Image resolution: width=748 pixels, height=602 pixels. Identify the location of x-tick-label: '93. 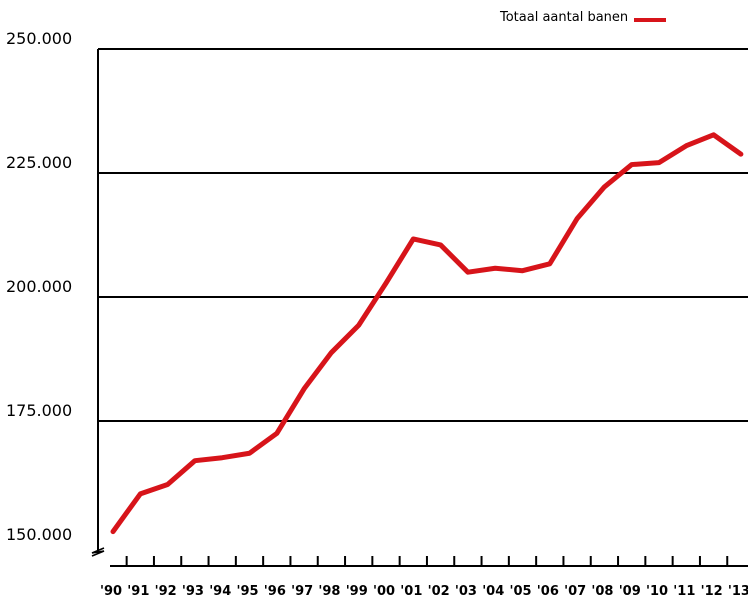
(193, 591).